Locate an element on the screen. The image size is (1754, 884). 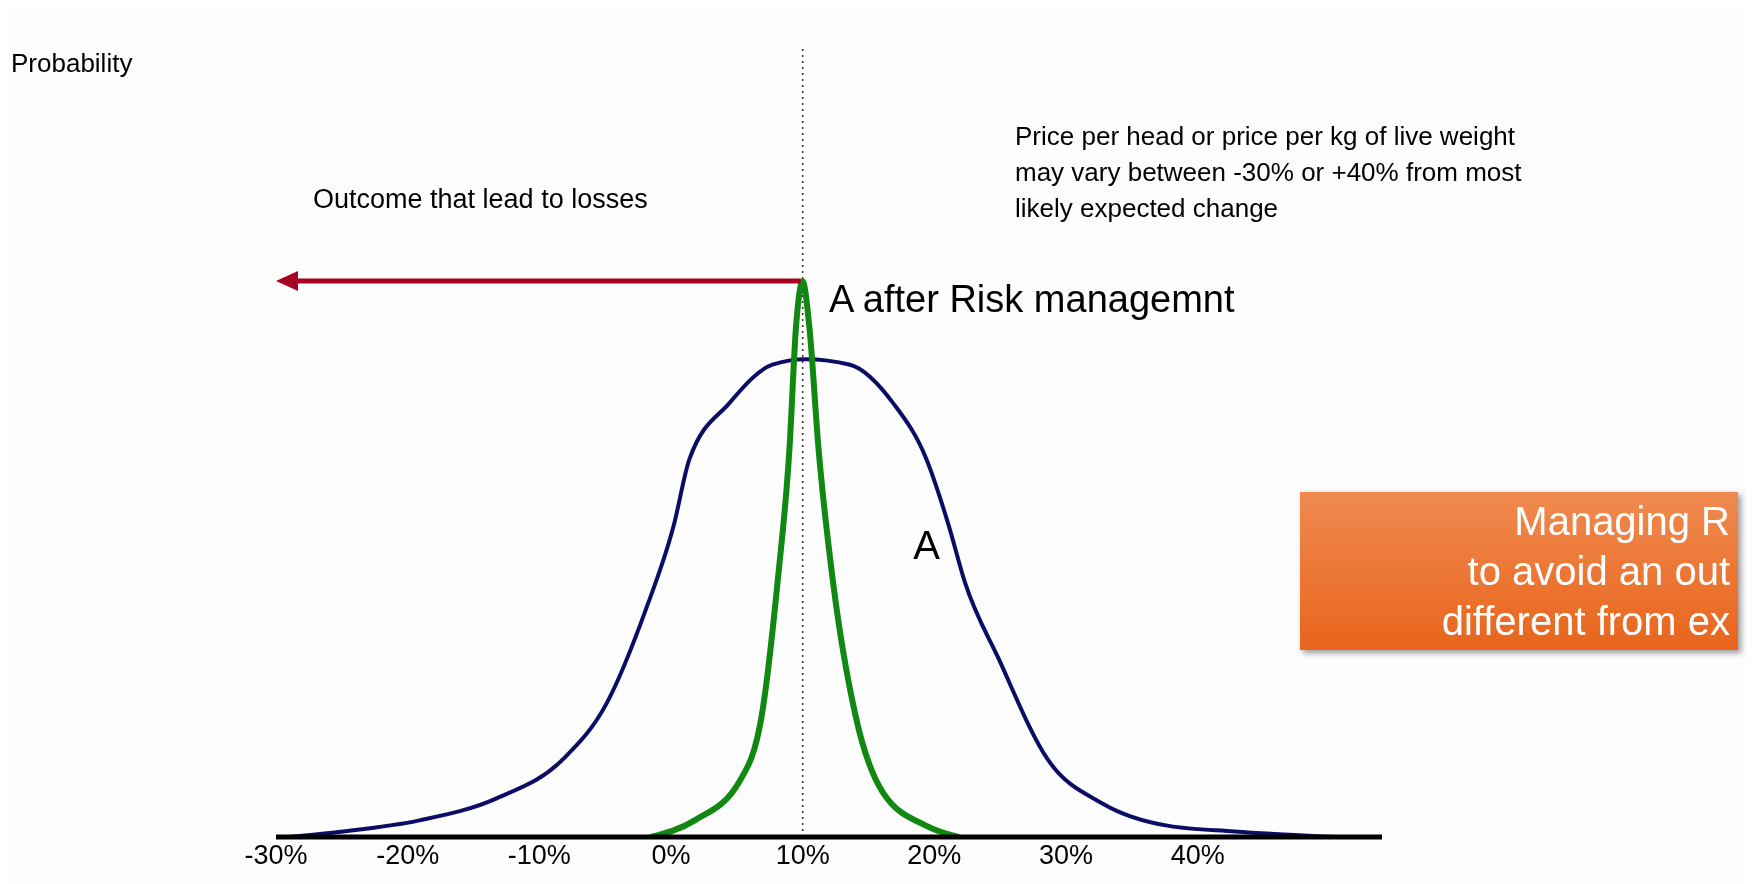
x-tick-label: 20% is located at coordinates (934, 855).